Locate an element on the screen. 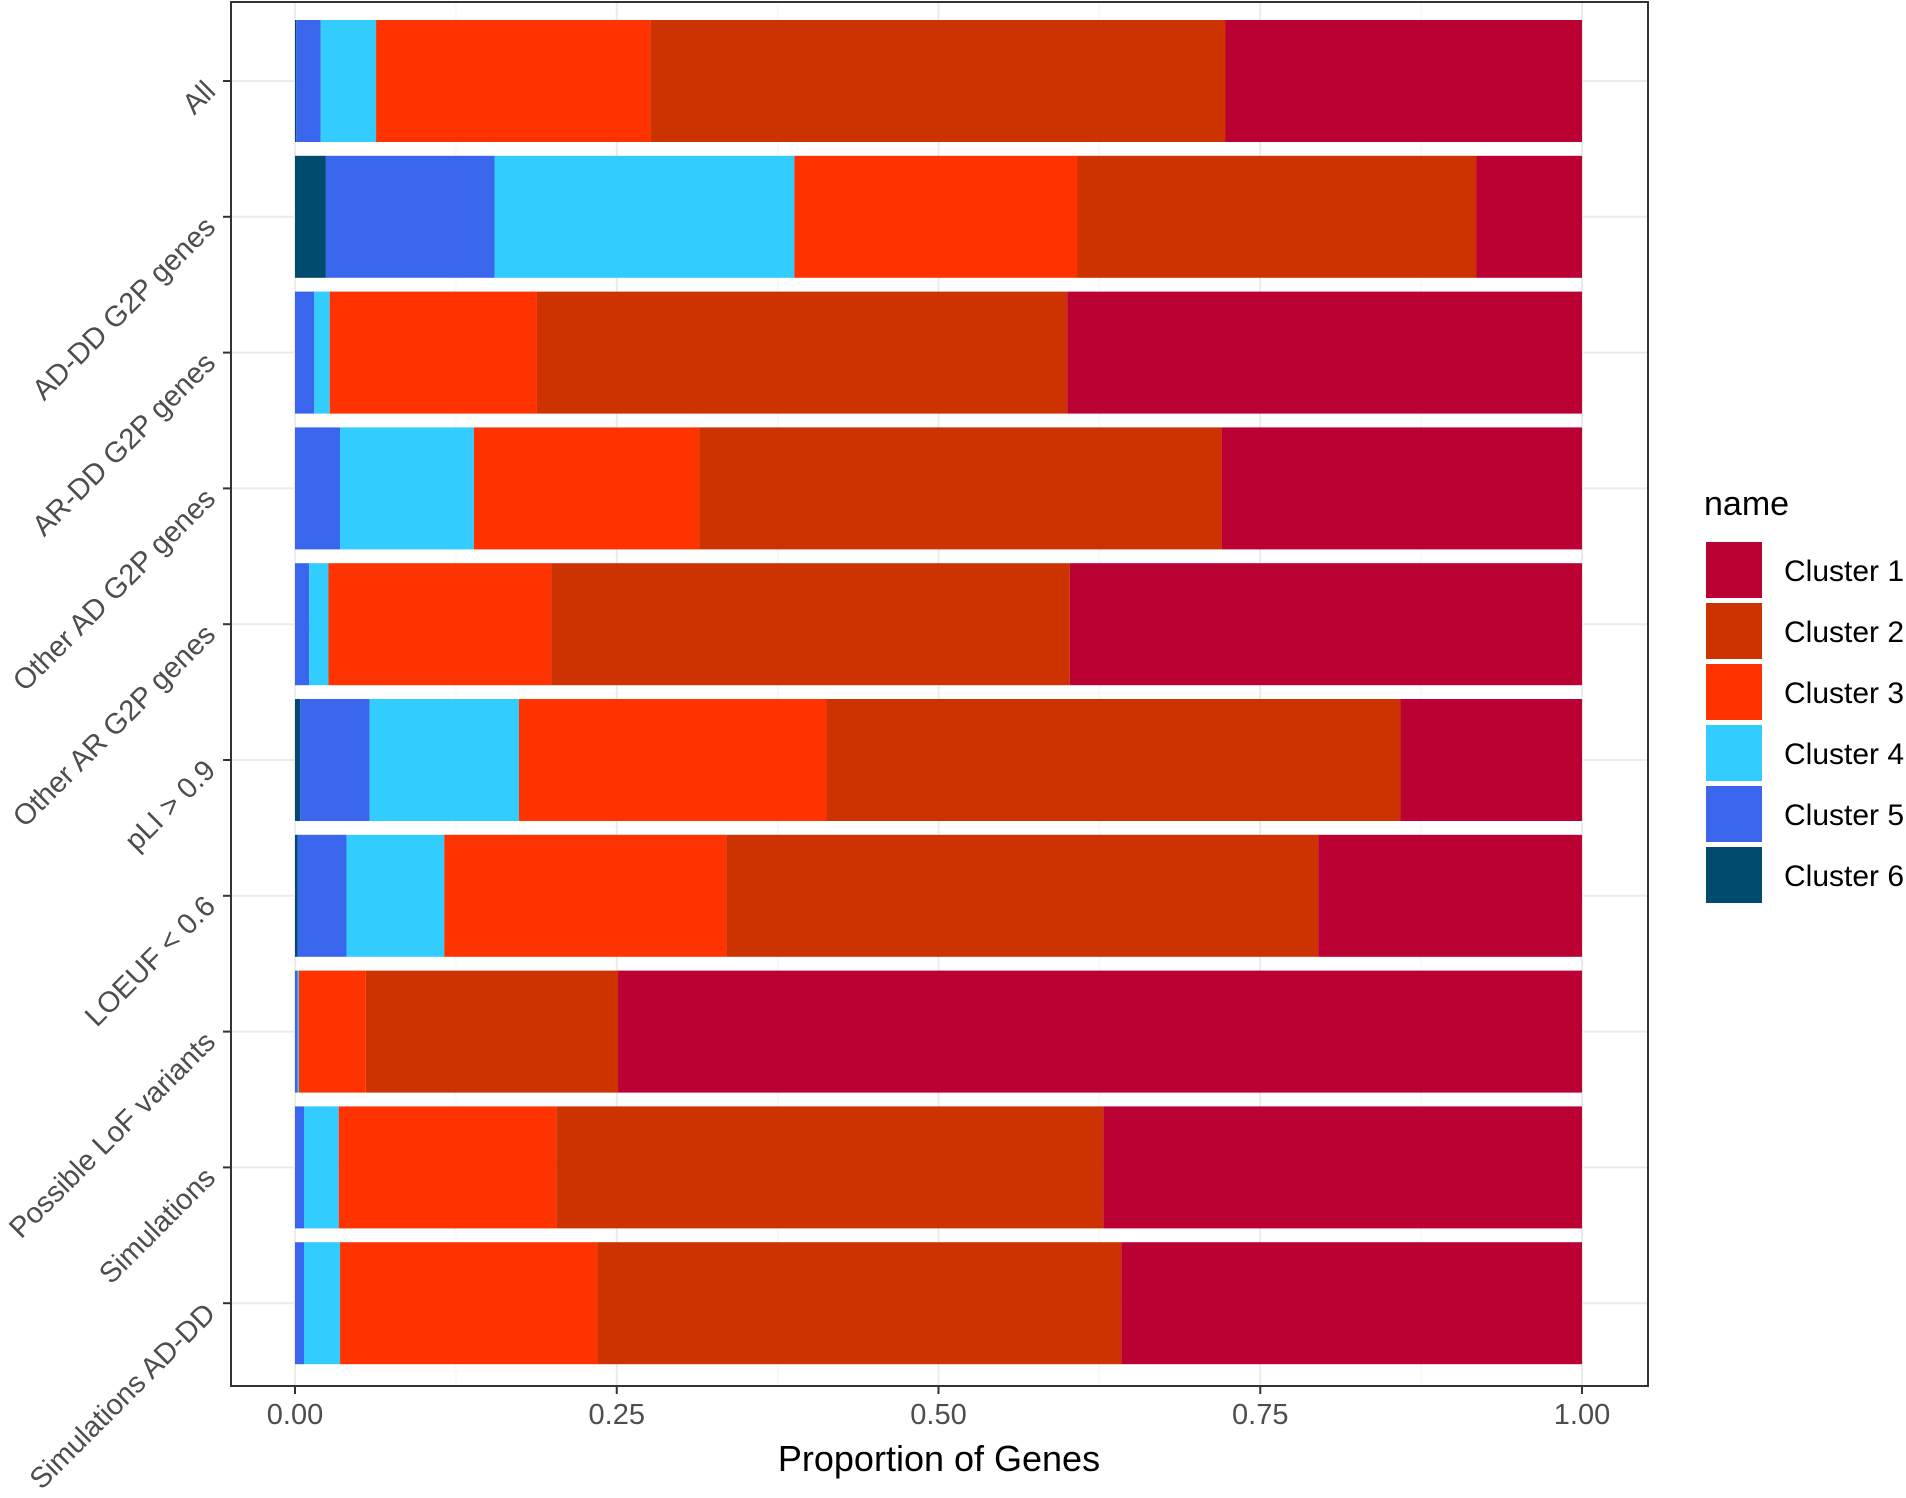  legend-label: Cluster 5 is located at coordinates (1844, 815).